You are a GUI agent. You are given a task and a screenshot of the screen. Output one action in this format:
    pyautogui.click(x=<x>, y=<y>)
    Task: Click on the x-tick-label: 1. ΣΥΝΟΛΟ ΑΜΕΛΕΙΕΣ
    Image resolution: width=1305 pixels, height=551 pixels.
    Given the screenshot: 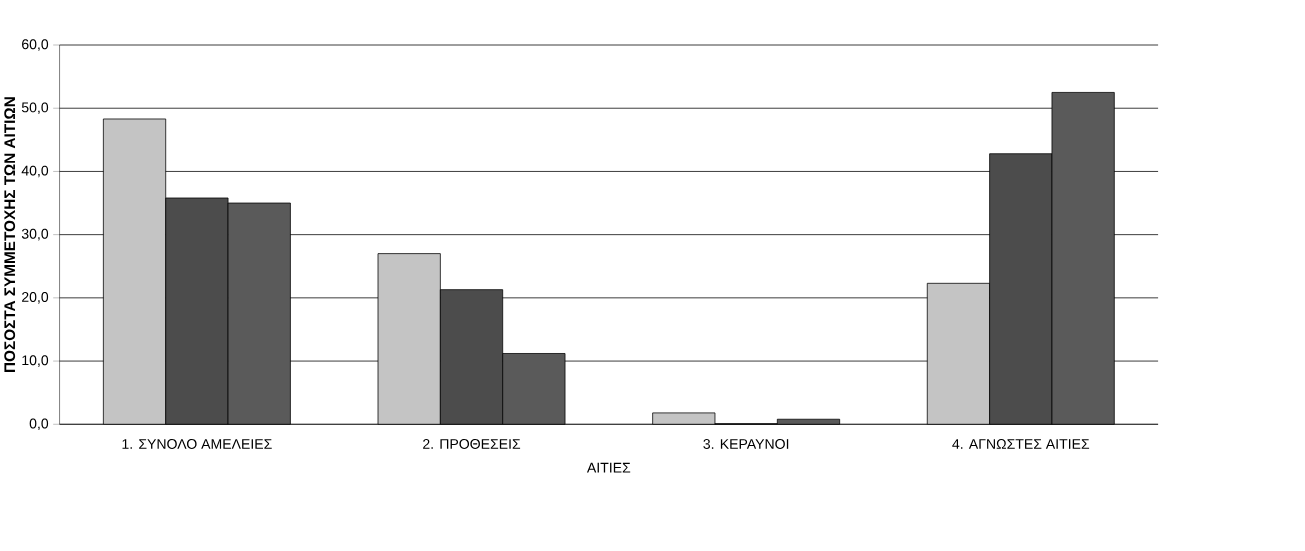 What is the action you would take?
    pyautogui.click(x=197, y=444)
    